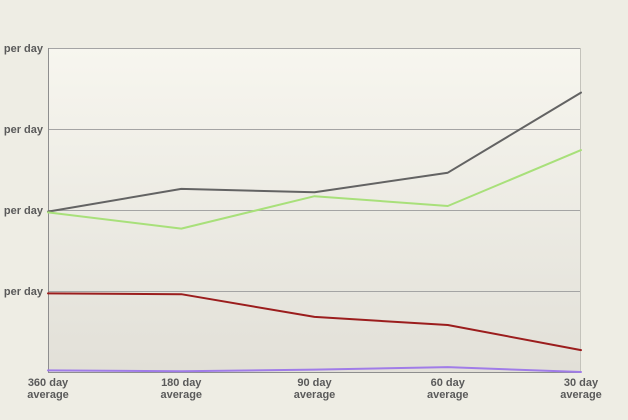 This screenshot has width=628, height=420. What do you see at coordinates (24, 292) in the screenshot?
I see `y-tick-label-3: per day` at bounding box center [24, 292].